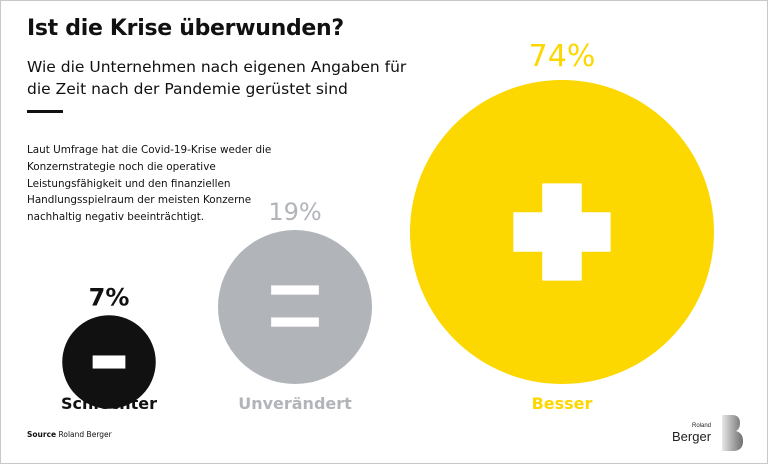 The image size is (768, 464). Describe the element at coordinates (702, 426) in the screenshot. I see `logo-text-small: Roland` at that location.